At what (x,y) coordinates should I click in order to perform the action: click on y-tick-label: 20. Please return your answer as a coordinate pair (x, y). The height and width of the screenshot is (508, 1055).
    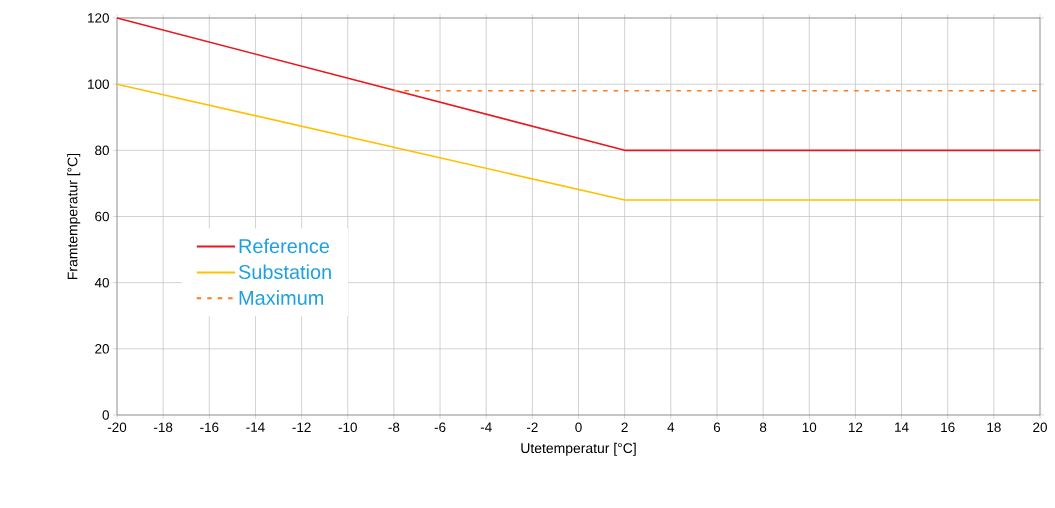
    Looking at the image, I should click on (102, 349).